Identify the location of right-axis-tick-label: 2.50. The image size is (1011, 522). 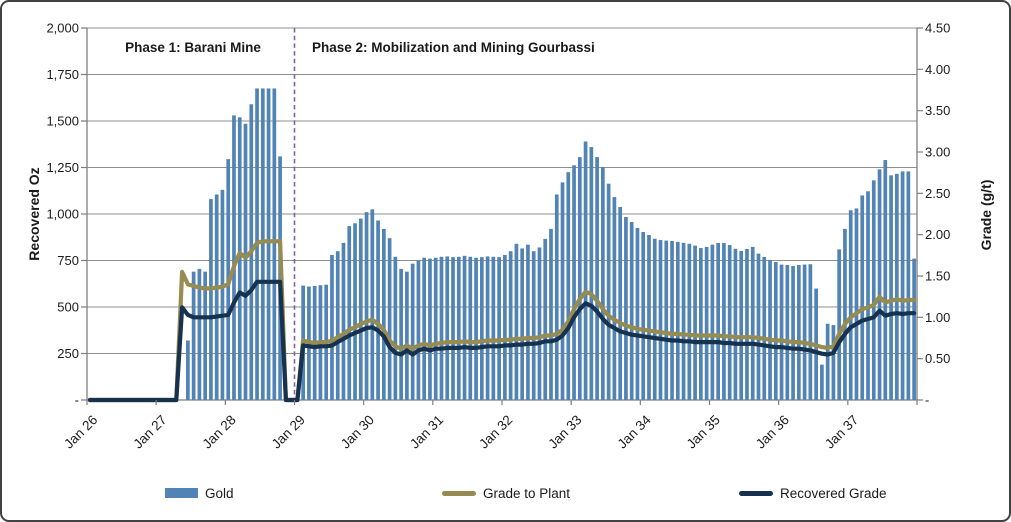
(937, 193).